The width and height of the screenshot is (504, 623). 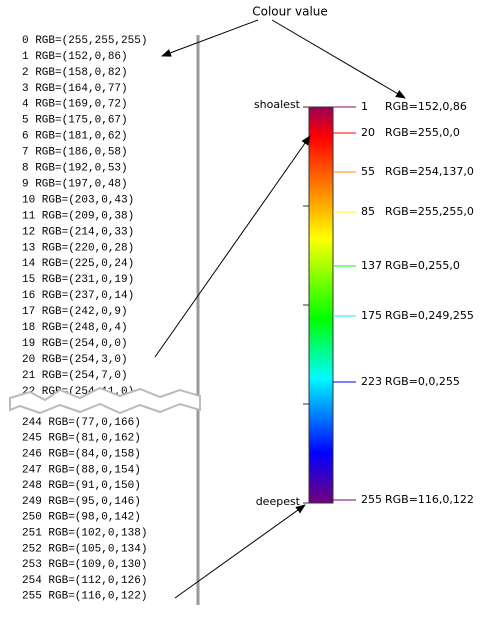 What do you see at coordinates (290, 12) in the screenshot?
I see `annotation: Colour value` at bounding box center [290, 12].